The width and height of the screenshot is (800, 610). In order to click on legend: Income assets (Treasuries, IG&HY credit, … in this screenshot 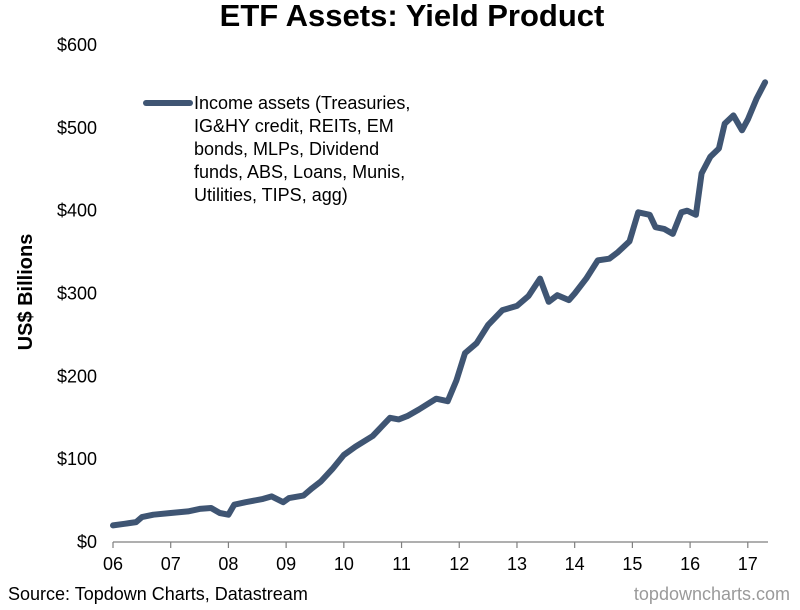, I will do `click(276, 149)`.